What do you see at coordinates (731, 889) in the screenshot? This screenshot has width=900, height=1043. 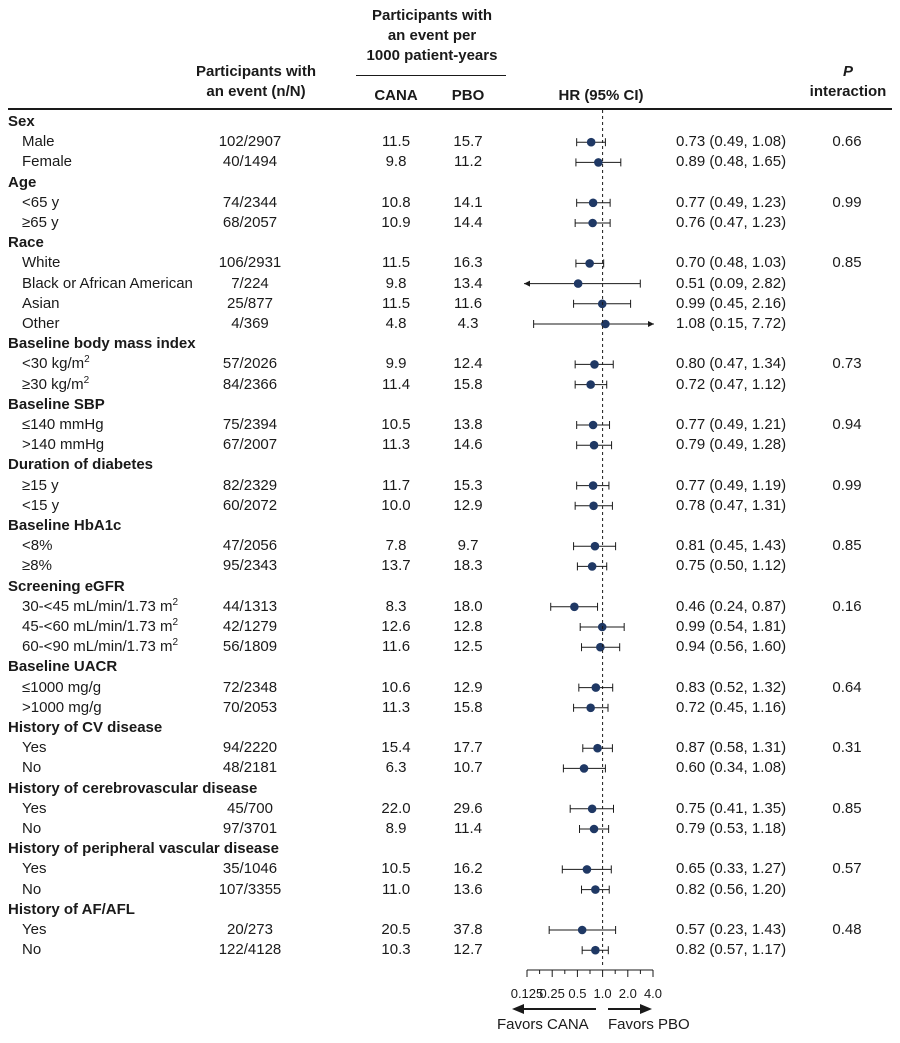 I see `hr-ci-text: 0.82 (0.56, 1.20)` at bounding box center [731, 889].